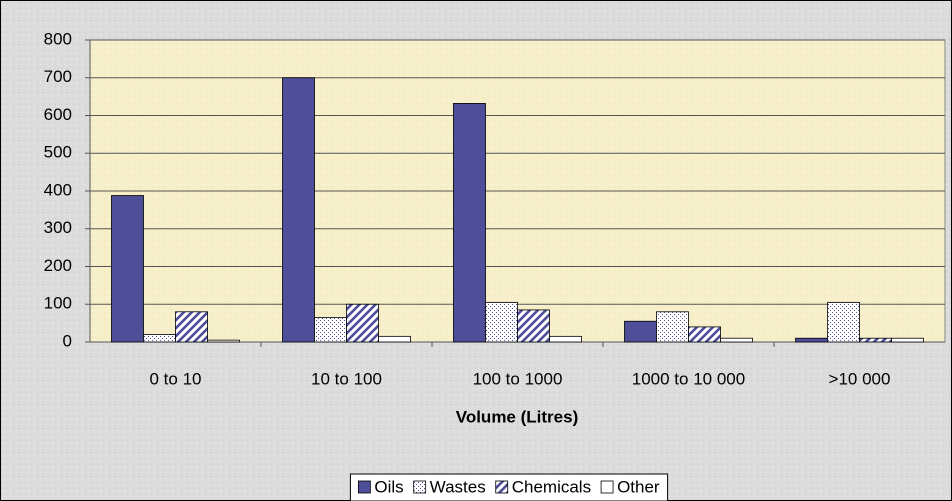 This screenshot has height=501, width=952. What do you see at coordinates (176, 378) in the screenshot?
I see `x-tick-label: 0 to 10` at bounding box center [176, 378].